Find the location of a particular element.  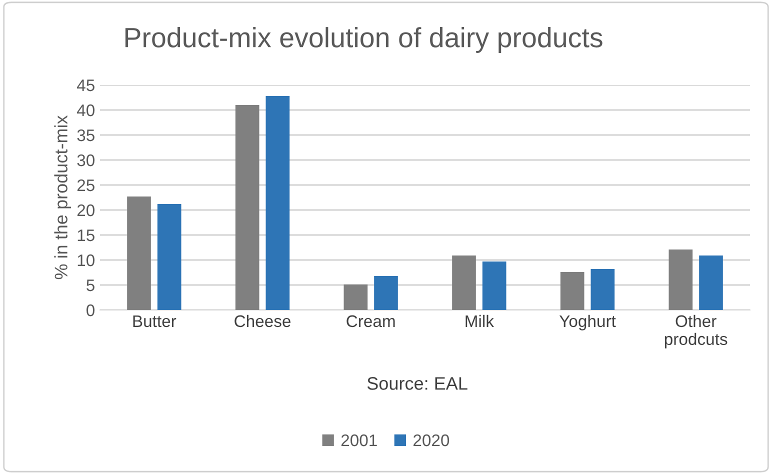

y-tick-label: 40 is located at coordinates (85, 110).